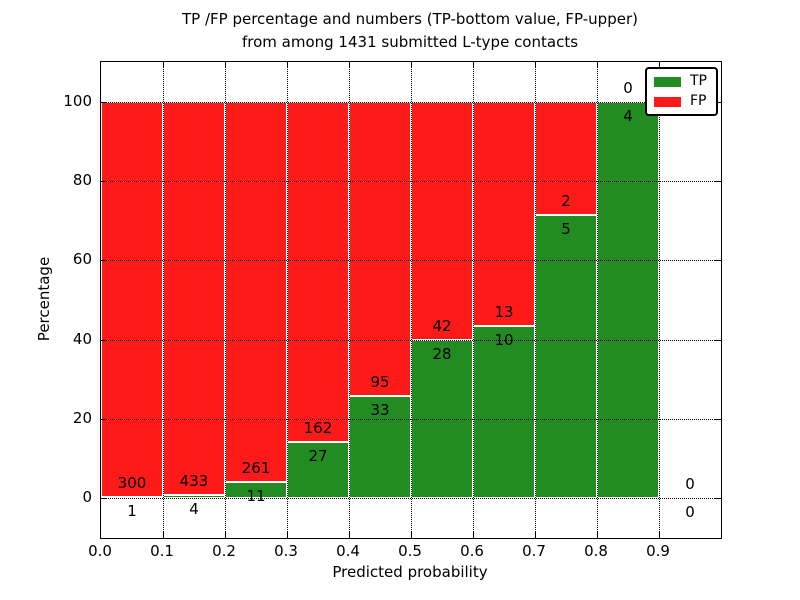  What do you see at coordinates (132, 511) in the screenshot?
I see `tp-count-label: 1` at bounding box center [132, 511].